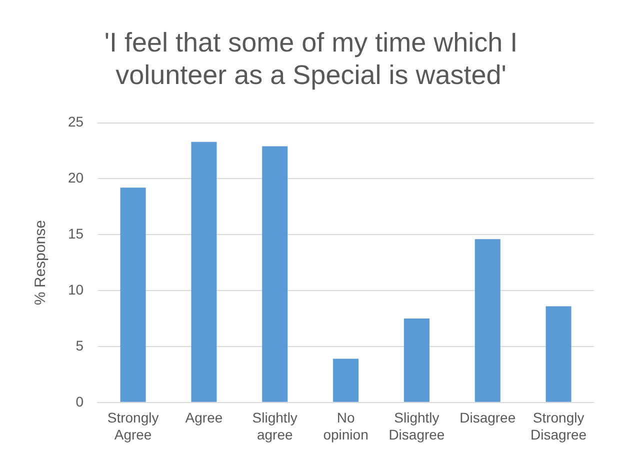  What do you see at coordinates (488, 418) in the screenshot?
I see `x-tick-label: Disagree` at bounding box center [488, 418].